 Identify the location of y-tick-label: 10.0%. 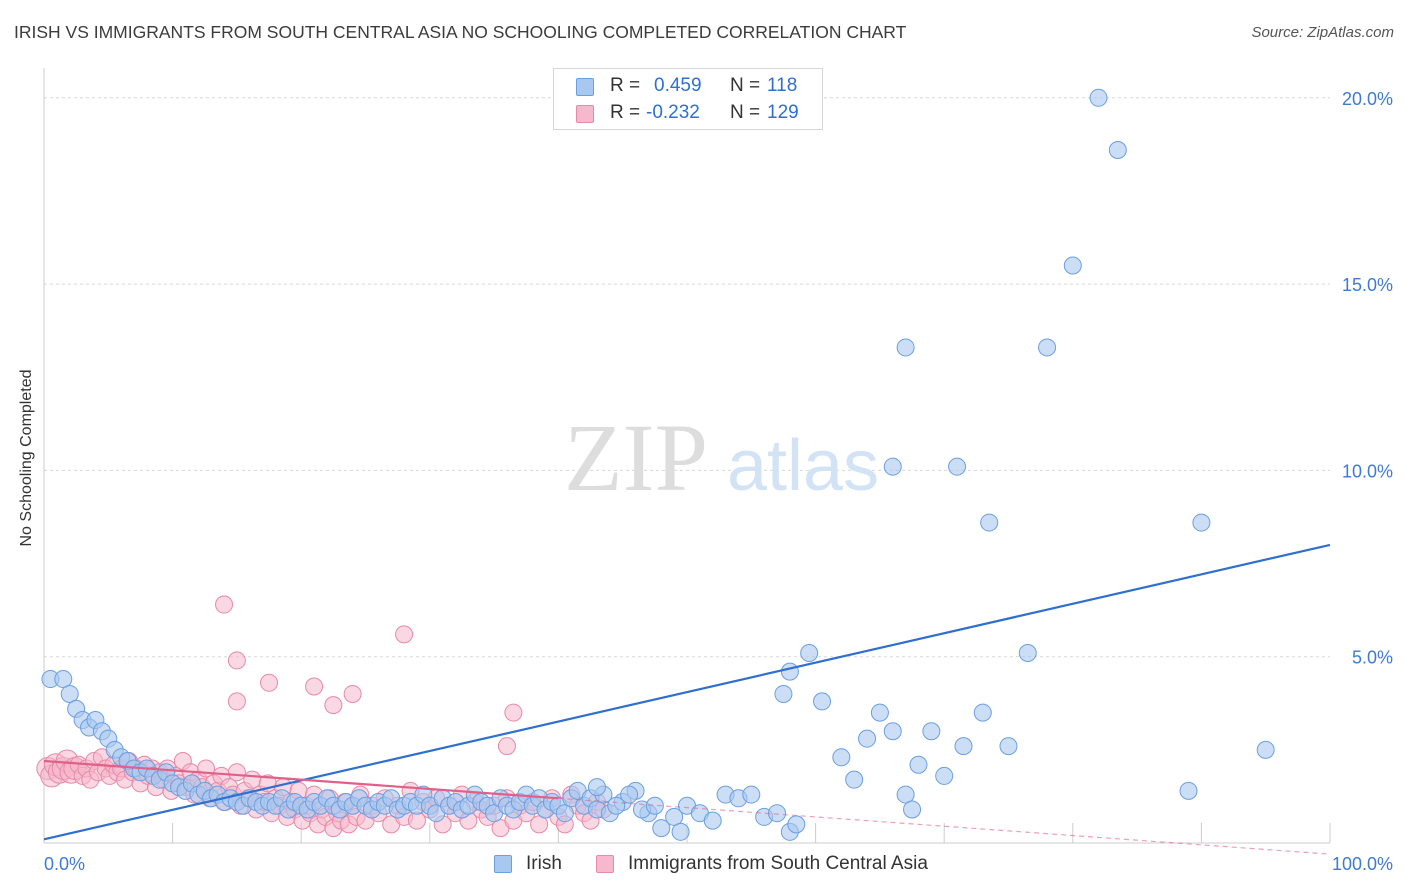
(1367, 471).